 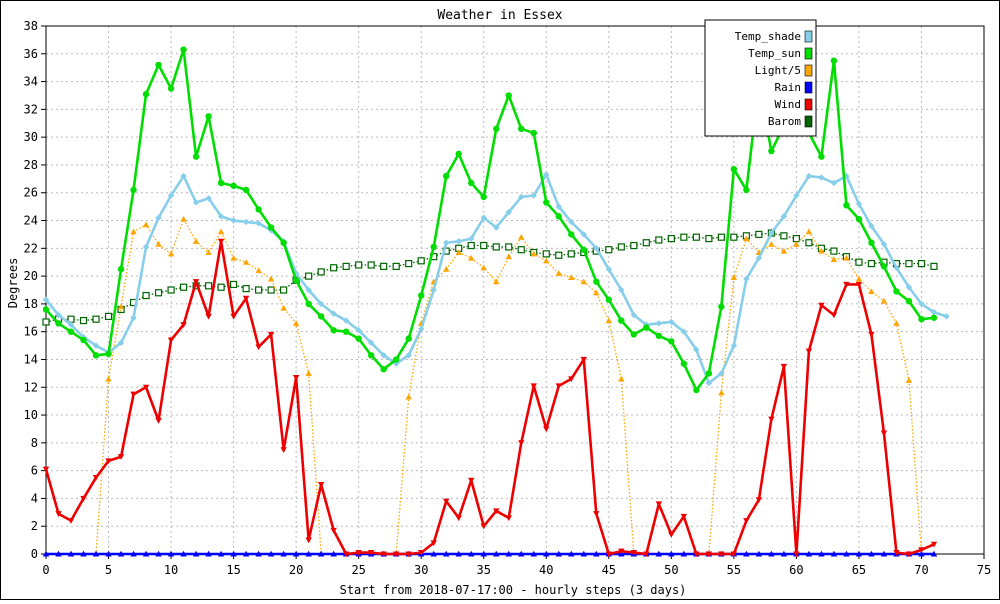 I want to click on y-tick-label: 16, so click(x=31, y=332).